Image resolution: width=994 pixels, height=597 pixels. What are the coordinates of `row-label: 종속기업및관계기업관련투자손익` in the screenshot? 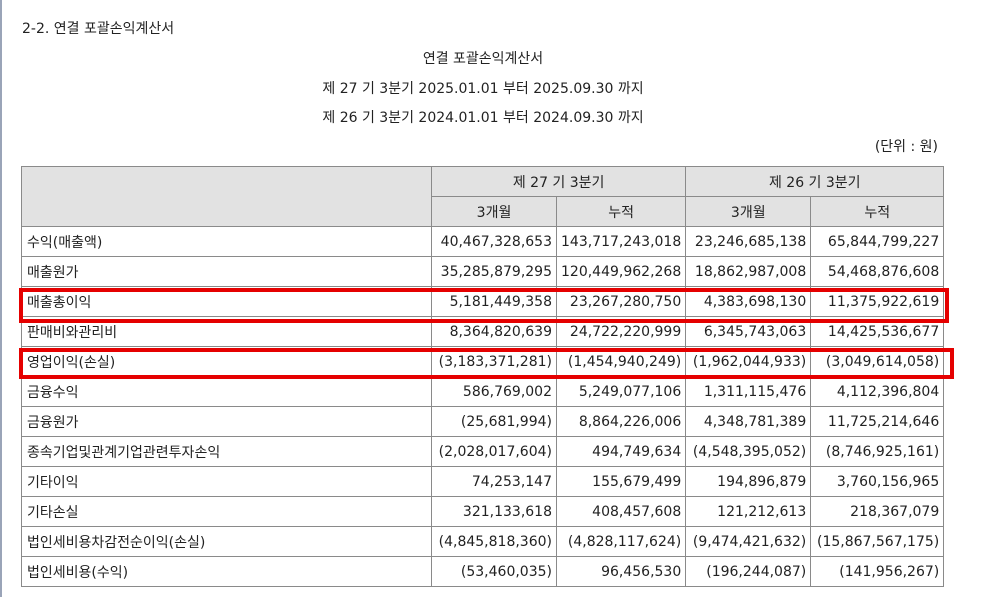 It's located at (226, 451).